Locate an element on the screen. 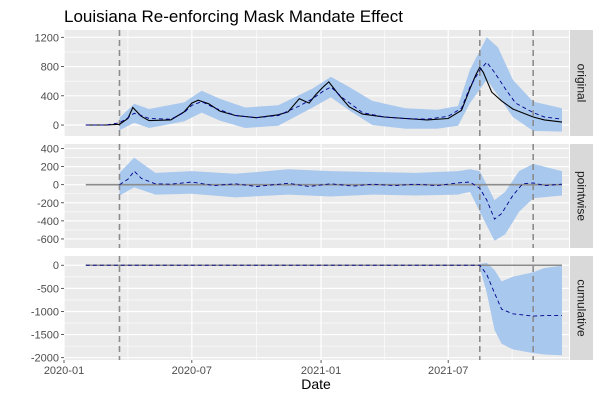 The height and width of the screenshot is (400, 600). series-line-cumulative is located at coordinates (323, 290).